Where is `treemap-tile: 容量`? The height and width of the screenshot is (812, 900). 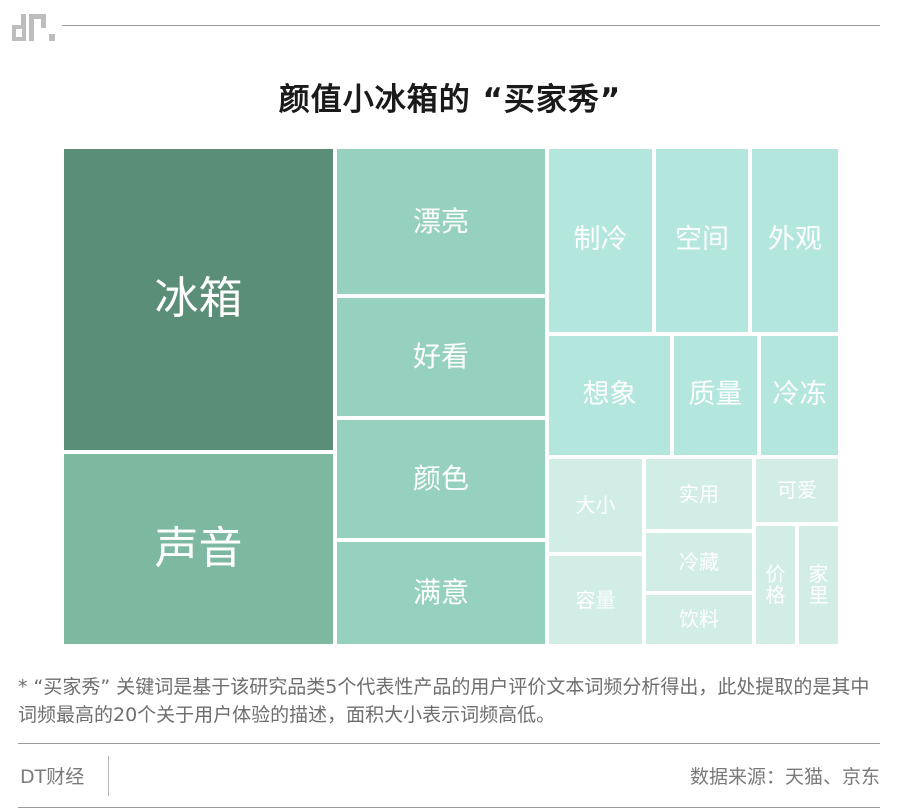
treemap-tile: 容量 is located at coordinates (595, 600).